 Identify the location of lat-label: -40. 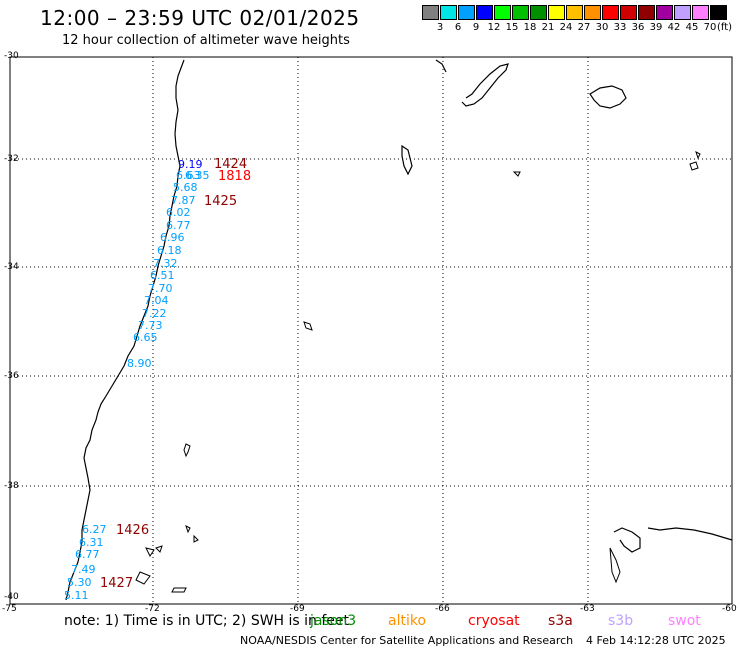
(11, 597).